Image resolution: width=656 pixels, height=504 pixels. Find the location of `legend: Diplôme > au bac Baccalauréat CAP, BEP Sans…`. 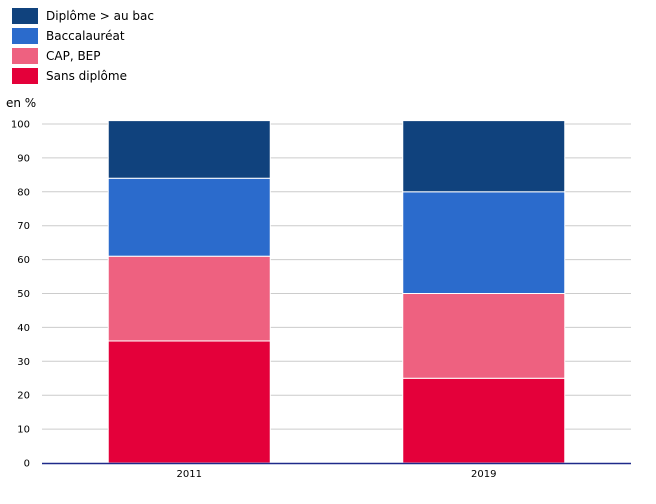

legend: Diplôme > au bac Baccalauréat CAP, BEP Sans… is located at coordinates (83, 46).